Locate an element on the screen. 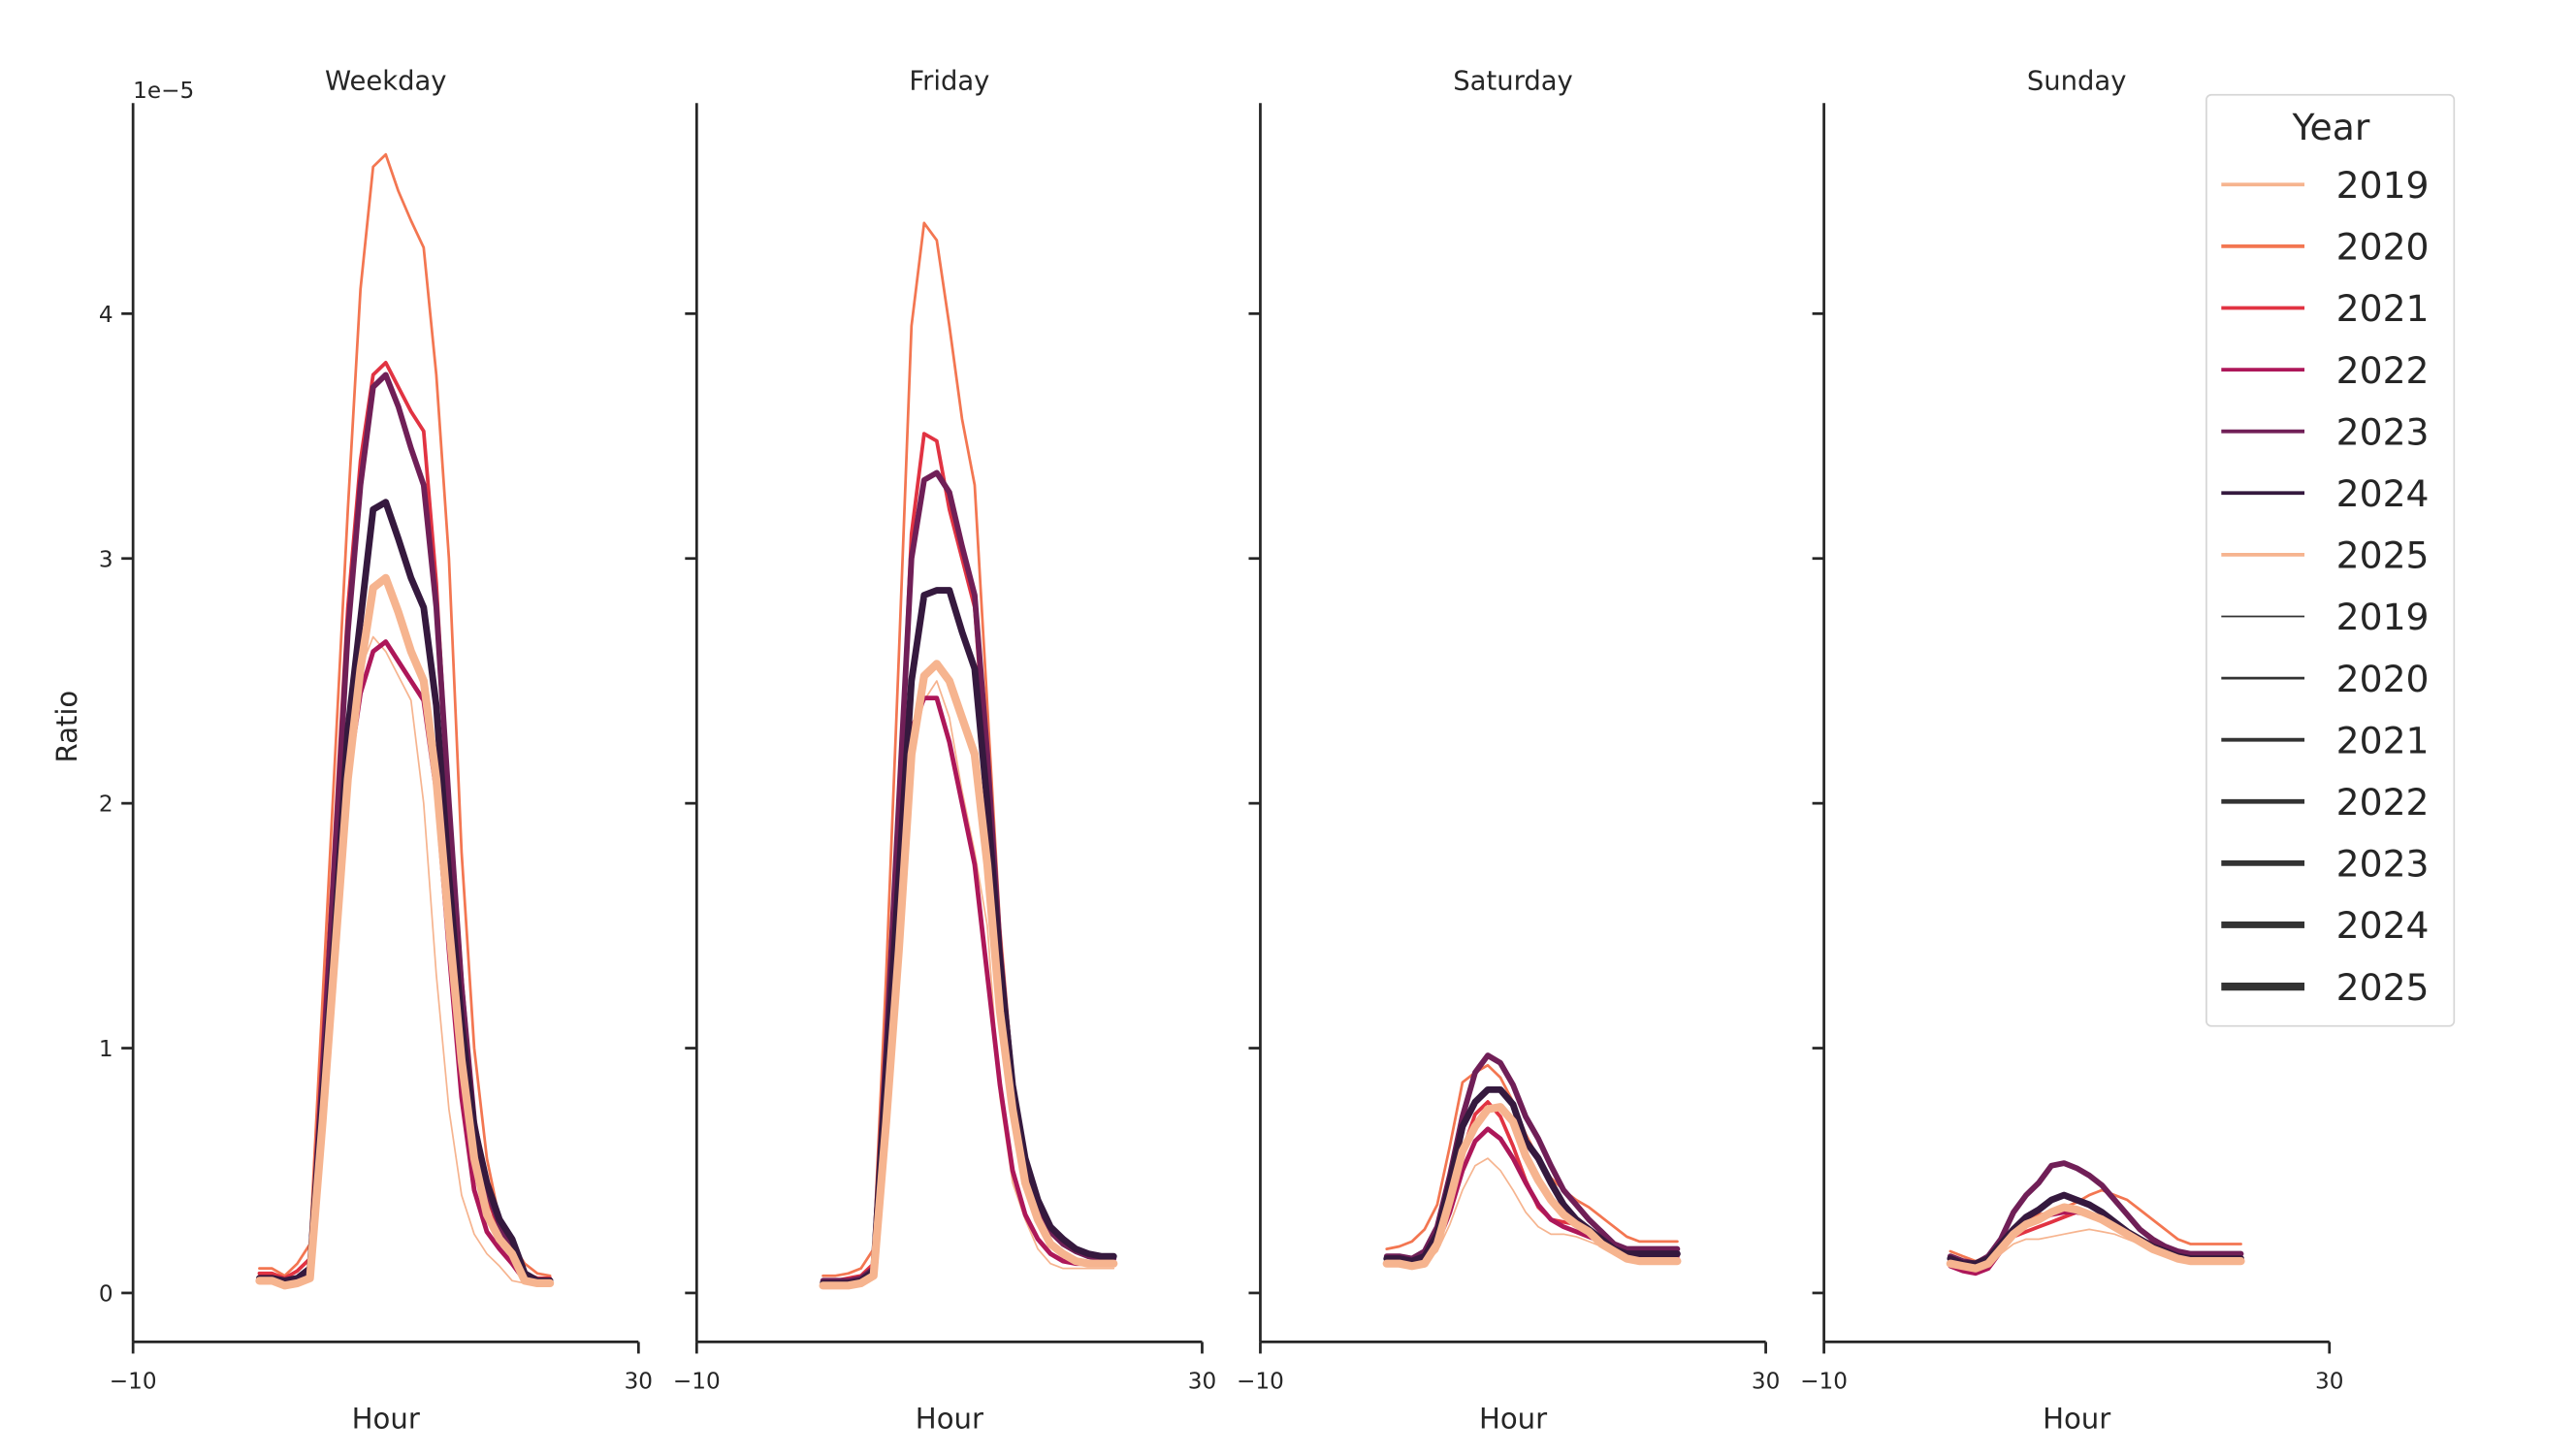 The width and height of the screenshot is (2576, 1455). panel-title: Weekday is located at coordinates (386, 82).